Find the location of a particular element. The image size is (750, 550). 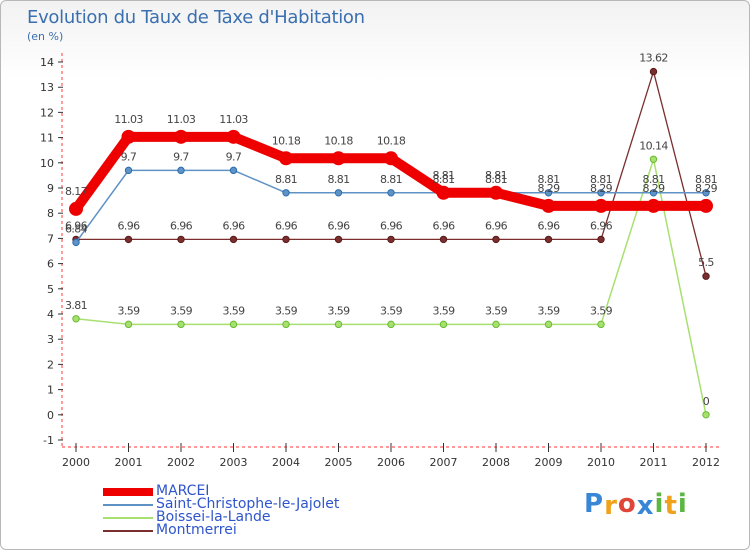

data-label-marcei: 8.17 is located at coordinates (76, 191).